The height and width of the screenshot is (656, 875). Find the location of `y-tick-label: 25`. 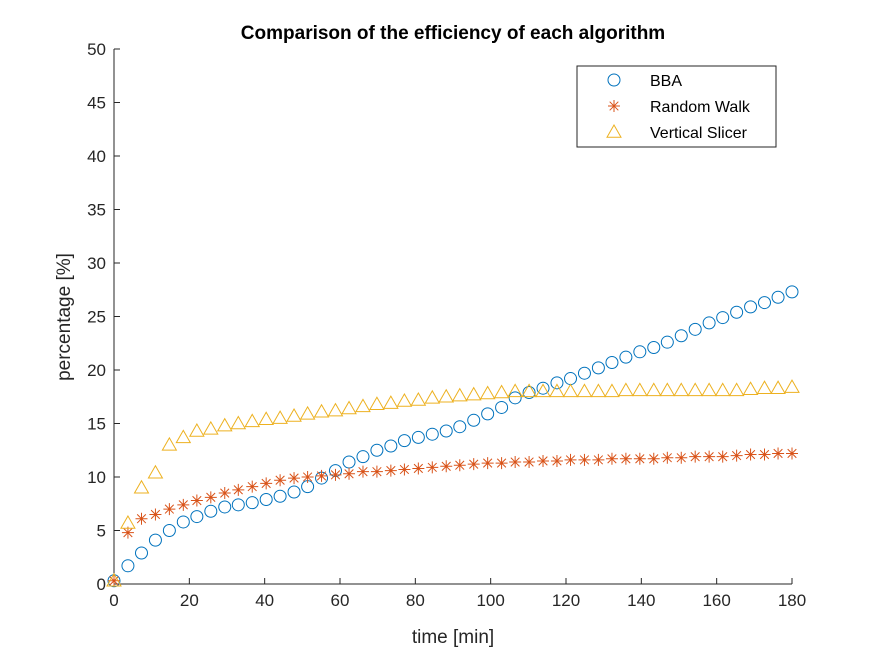

y-tick-label: 25 is located at coordinates (96, 317).